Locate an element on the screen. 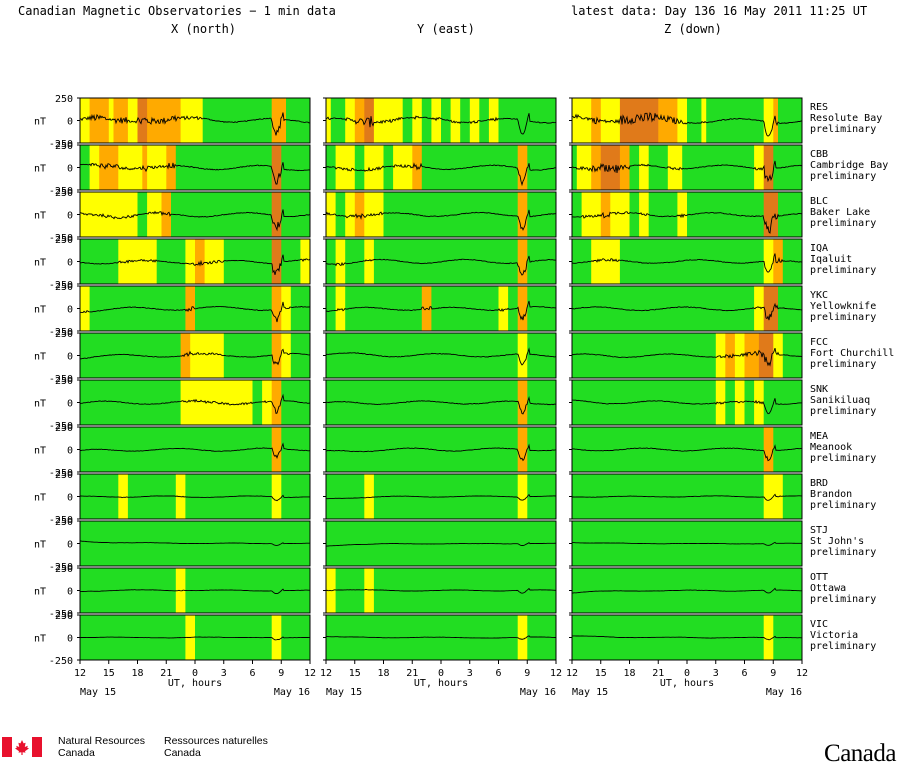 This screenshot has width=900, height=770. series-line-blc-x is located at coordinates (195, 220).